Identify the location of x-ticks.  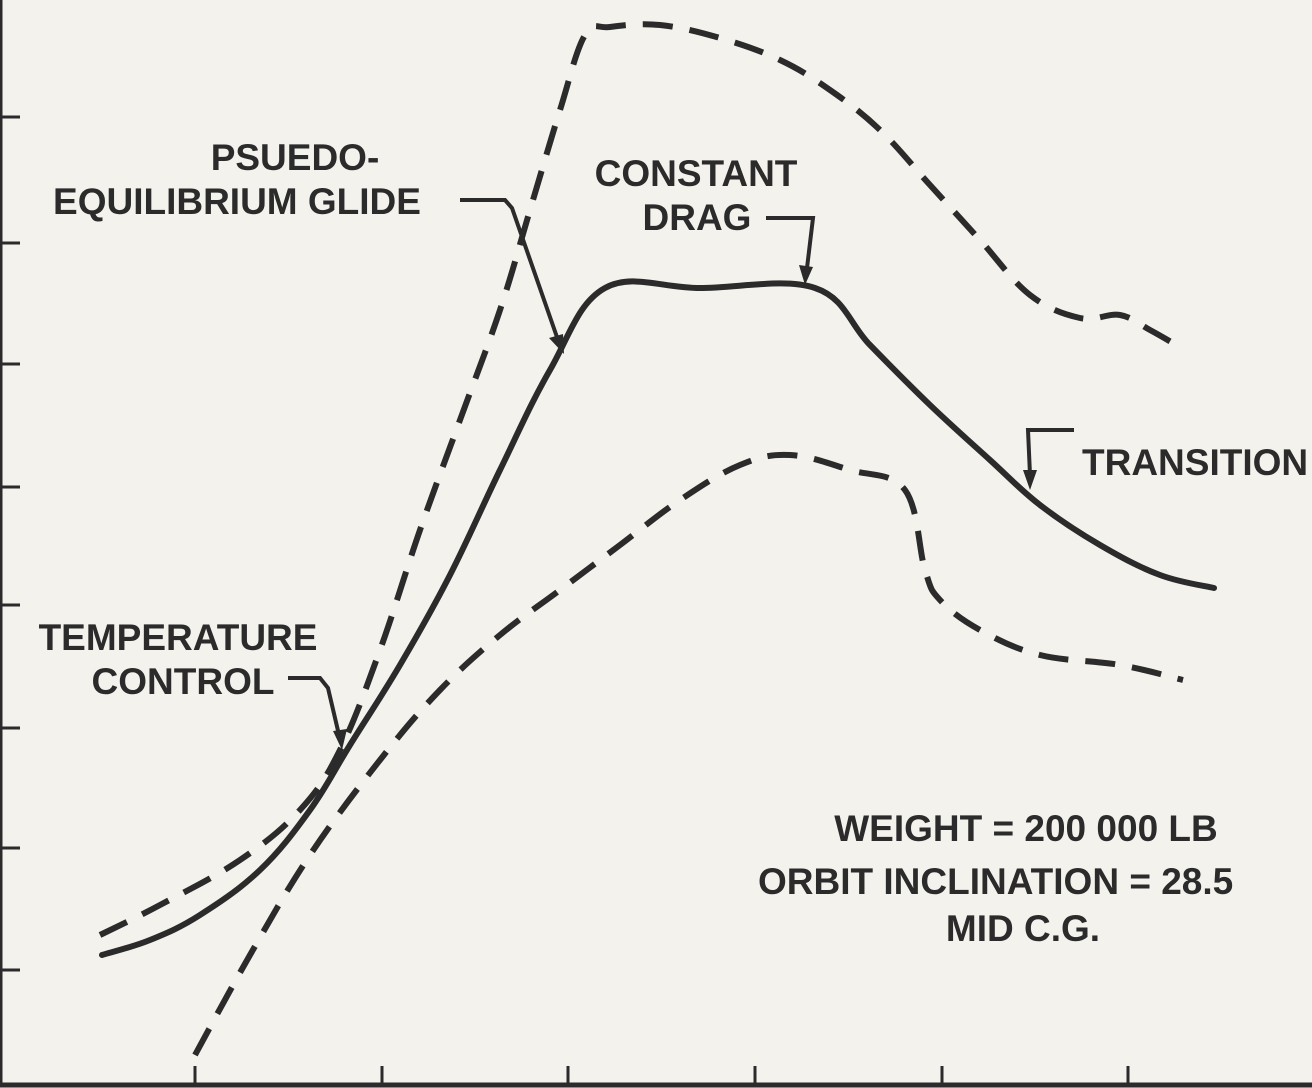
(661, 1075).